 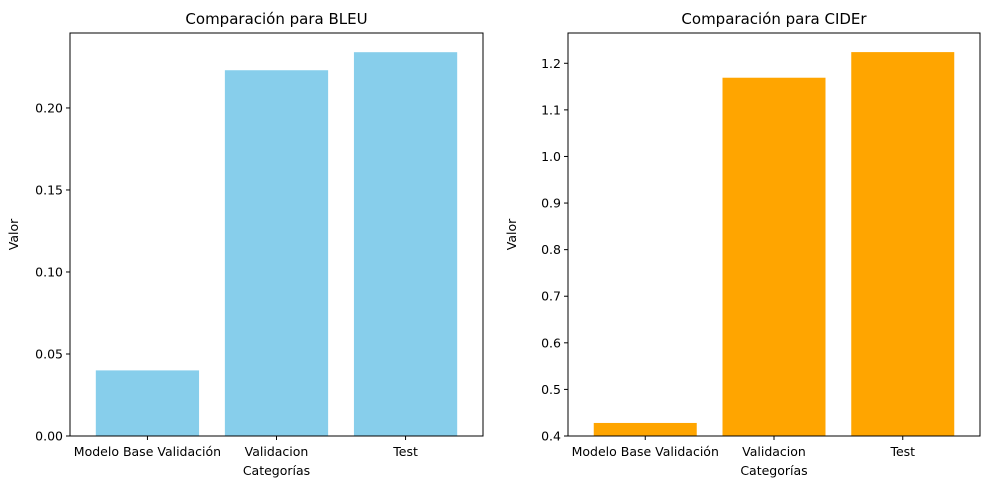 What do you see at coordinates (645, 451) in the screenshot?
I see `cider-x-tick-label-1: Modelo Base Validación` at bounding box center [645, 451].